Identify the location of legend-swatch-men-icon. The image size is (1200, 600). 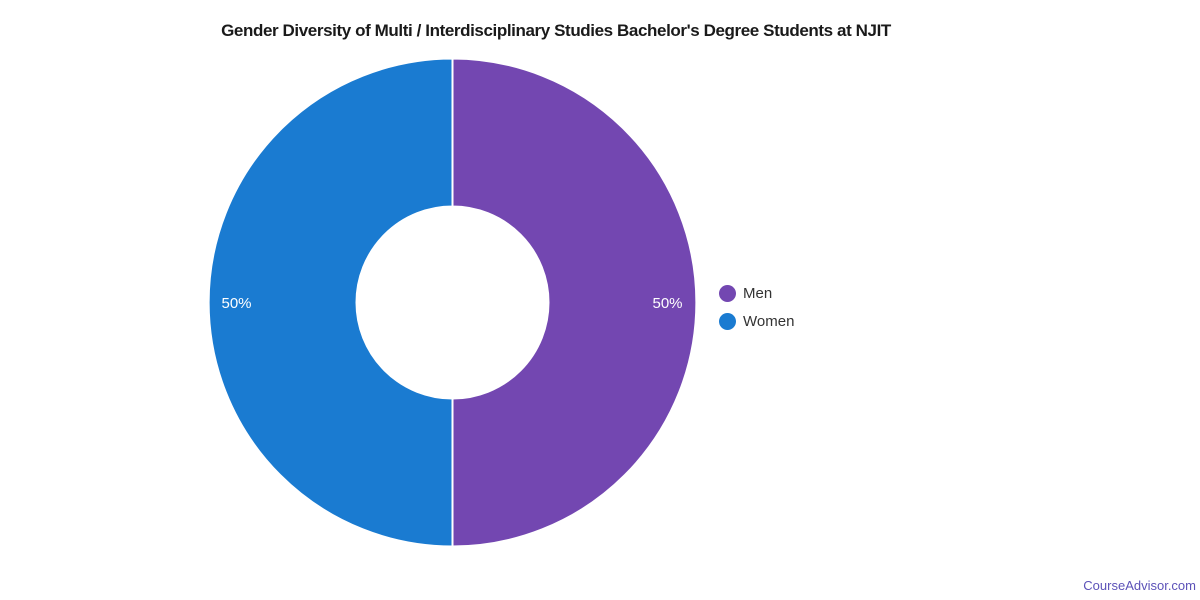
(727, 293).